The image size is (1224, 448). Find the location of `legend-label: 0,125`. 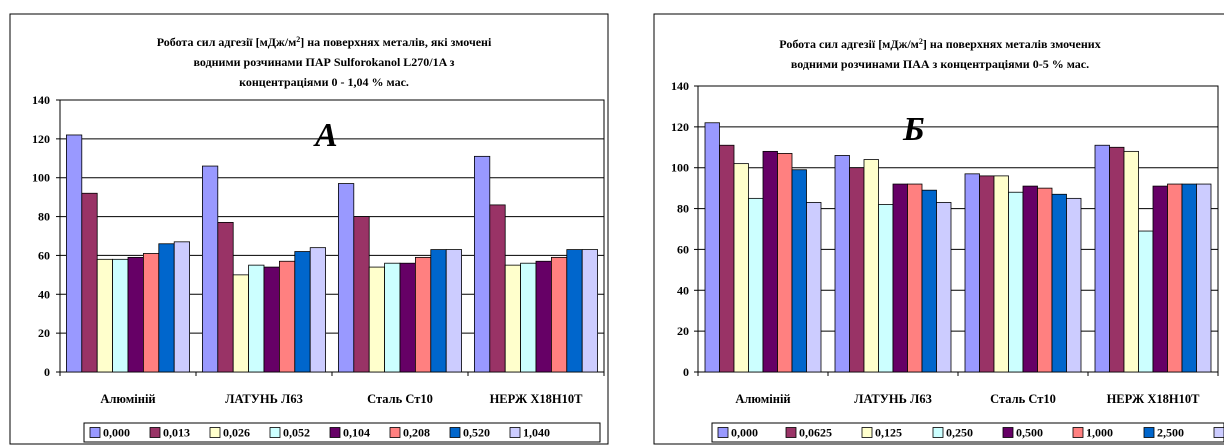

legend-label: 0,125 is located at coordinates (888, 433).